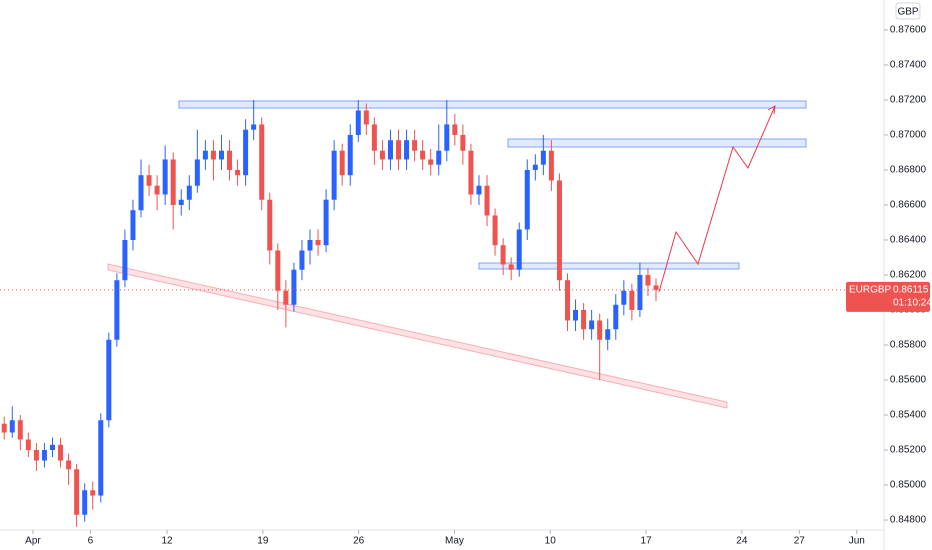 This screenshot has width=932, height=550. I want to click on last-price-label: 0.86115, so click(911, 289).